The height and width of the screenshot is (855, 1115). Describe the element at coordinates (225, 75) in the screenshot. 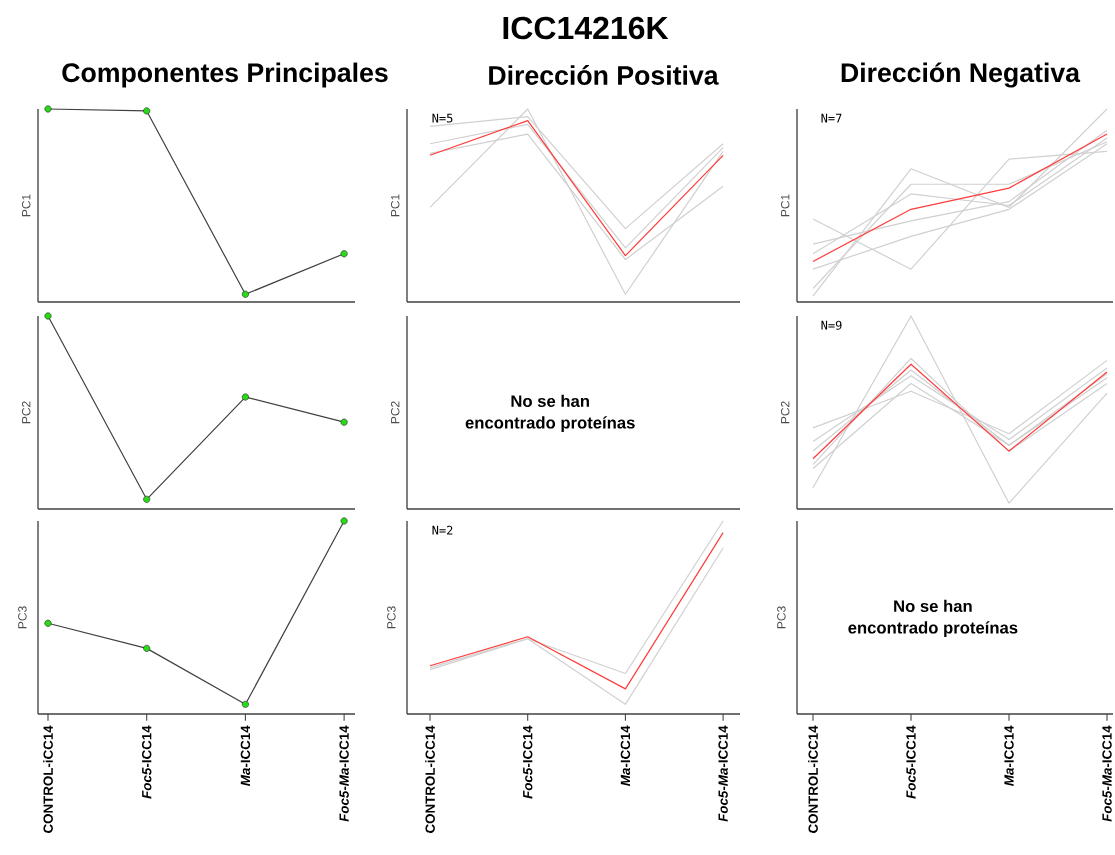

I see `chart-title: Componentes Principales` at that location.